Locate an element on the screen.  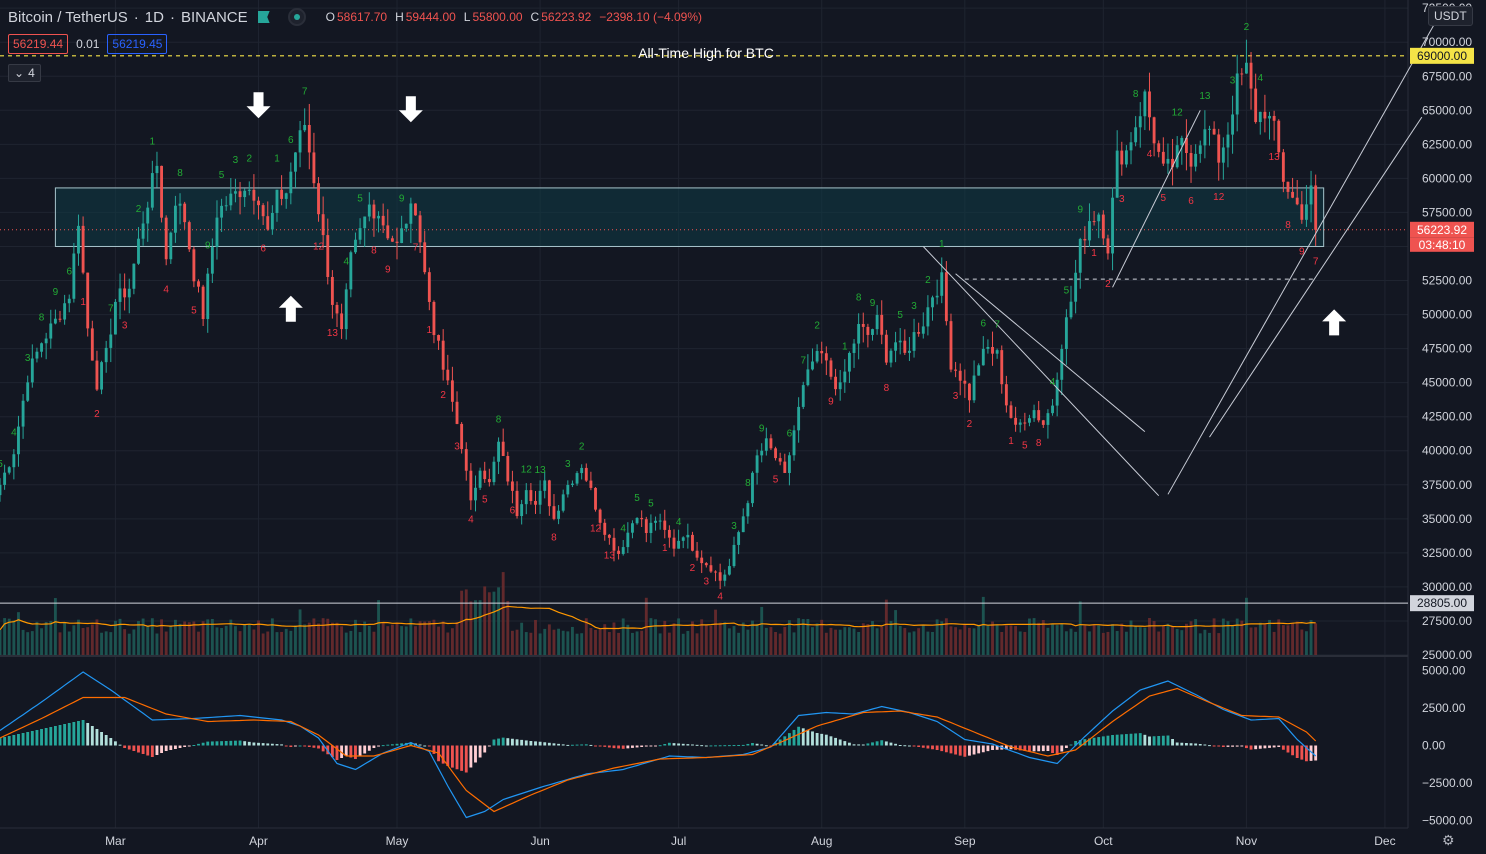
buy-button: 56219.45 is located at coordinates (137, 44).